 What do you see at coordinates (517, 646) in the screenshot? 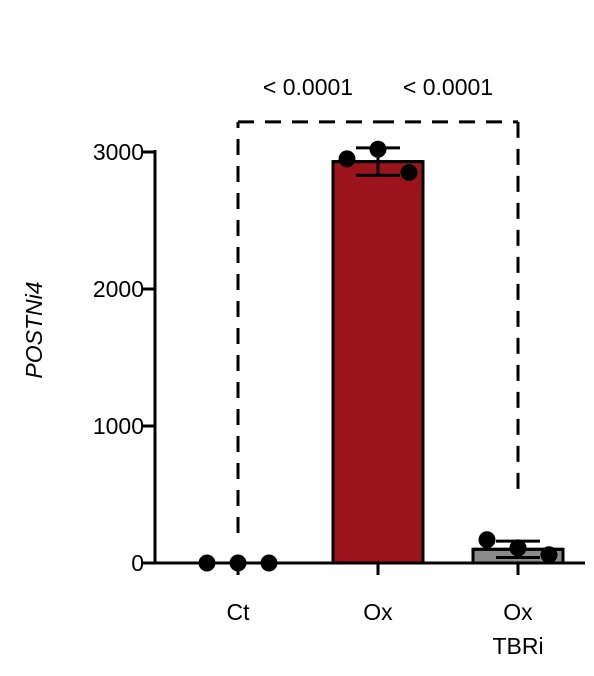
I see `x-tick-label: TBRi` at bounding box center [517, 646].